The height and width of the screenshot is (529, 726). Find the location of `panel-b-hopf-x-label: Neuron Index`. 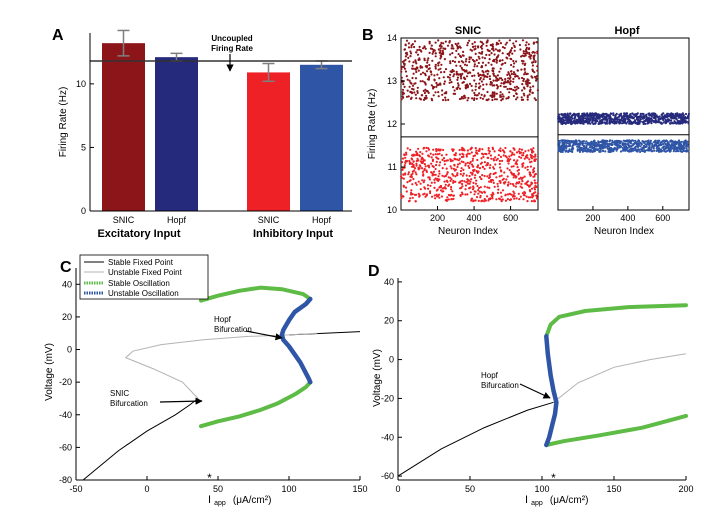

panel-b-hopf-x-label: Neuron Index is located at coordinates (624, 231).